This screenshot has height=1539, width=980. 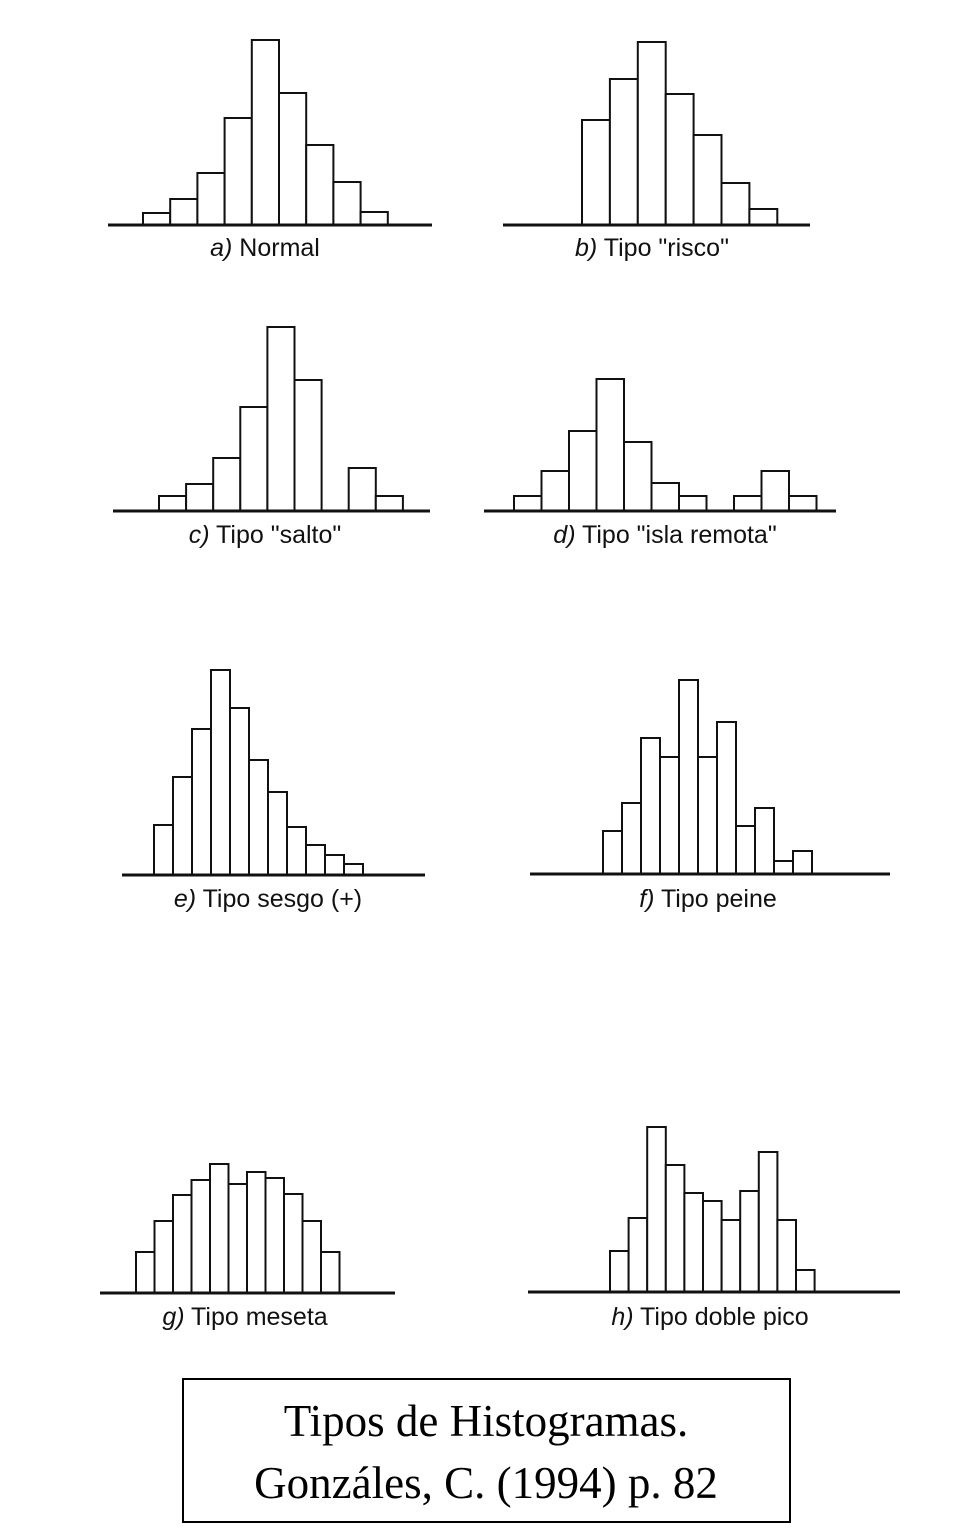 I want to click on caption-title: Tipo "risco", so click(x=666, y=248).